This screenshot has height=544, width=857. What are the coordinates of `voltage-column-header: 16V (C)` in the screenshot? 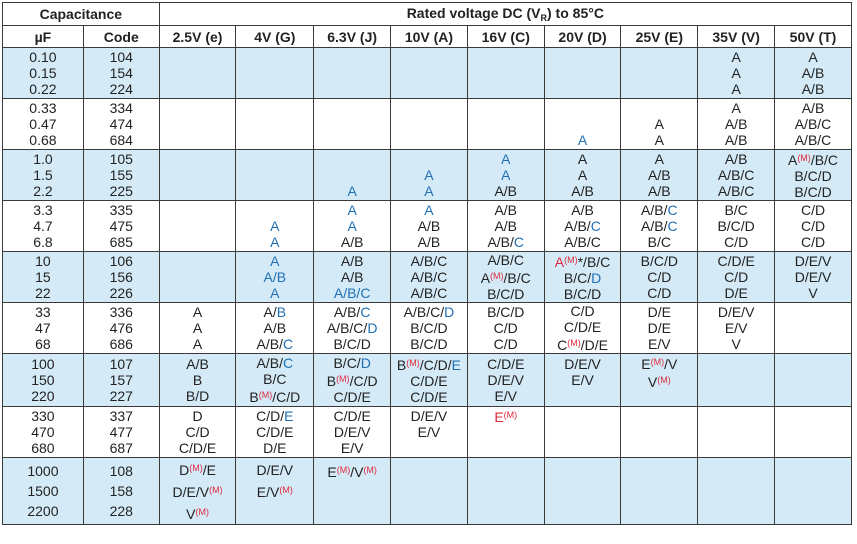 It's located at (505, 36).